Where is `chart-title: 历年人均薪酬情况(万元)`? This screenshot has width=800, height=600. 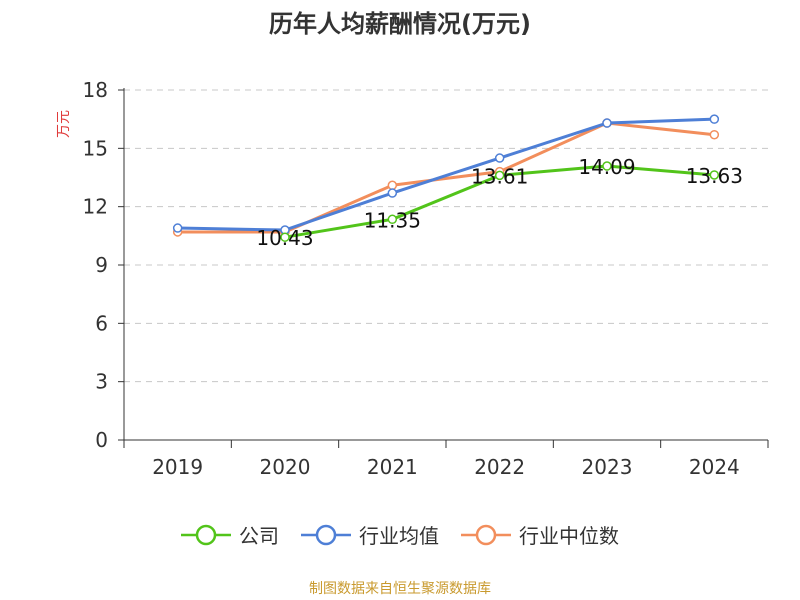
chart-title: 历年人均薪酬情况(万元) is located at coordinates (400, 24).